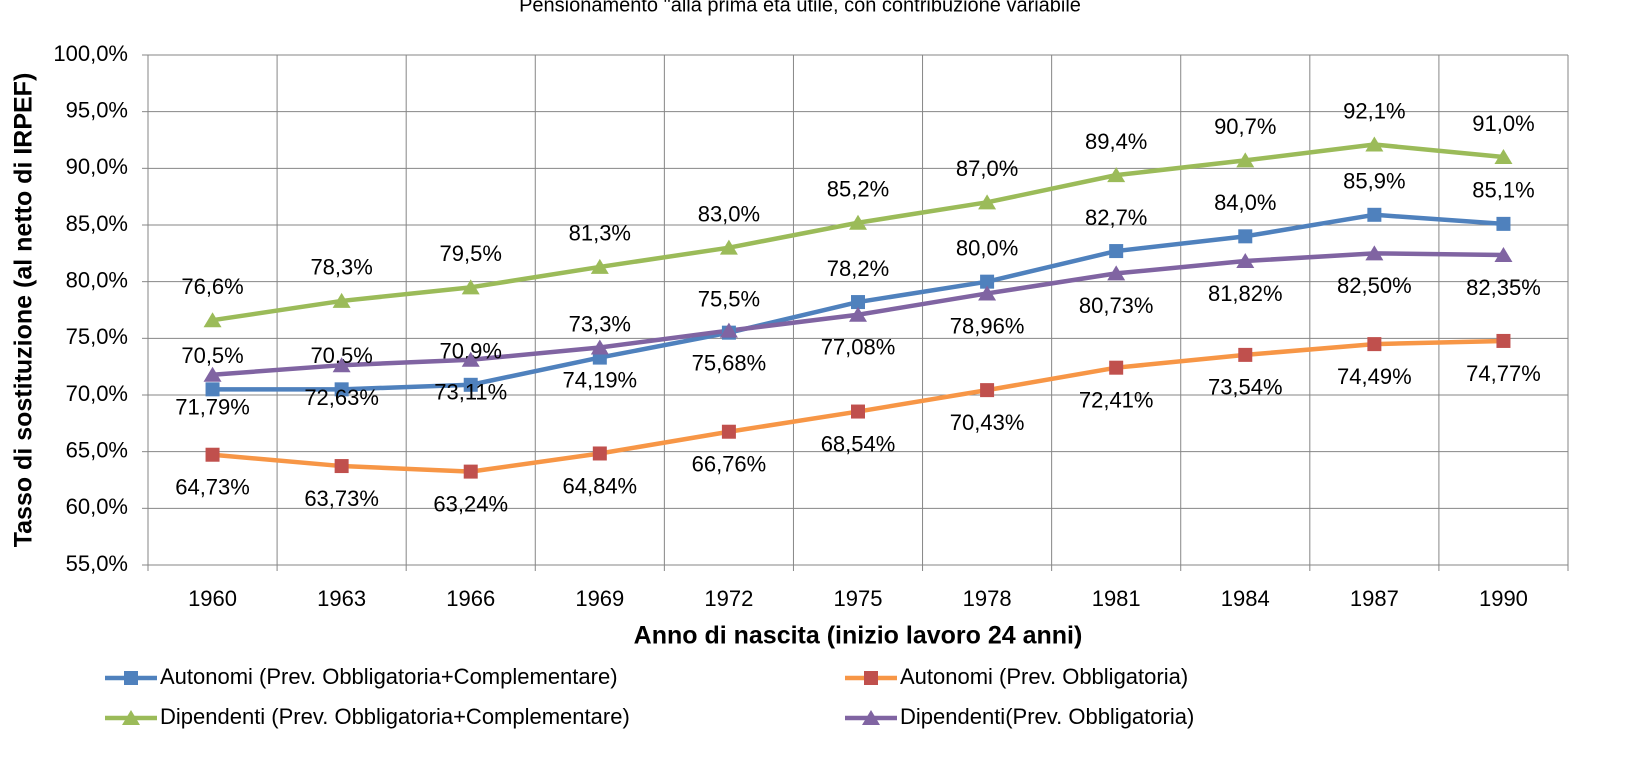 Image resolution: width=1652 pixels, height=769 pixels. What do you see at coordinates (987, 325) in the screenshot?
I see `data-label: 78,96%` at bounding box center [987, 325].